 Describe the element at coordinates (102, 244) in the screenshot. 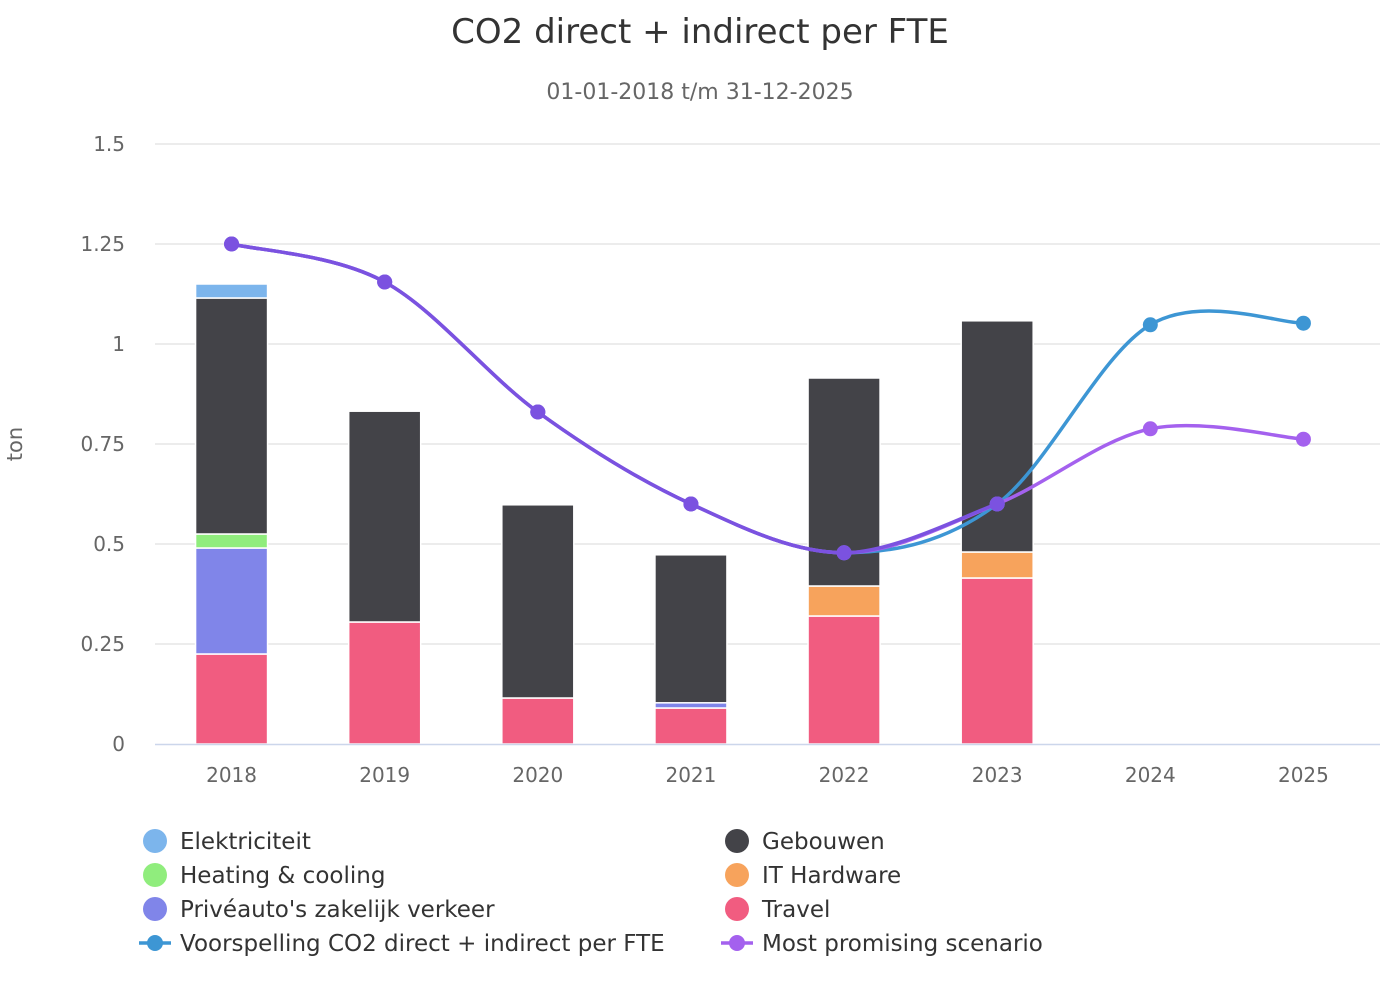

I see `y-tick-label: 1.25` at that location.